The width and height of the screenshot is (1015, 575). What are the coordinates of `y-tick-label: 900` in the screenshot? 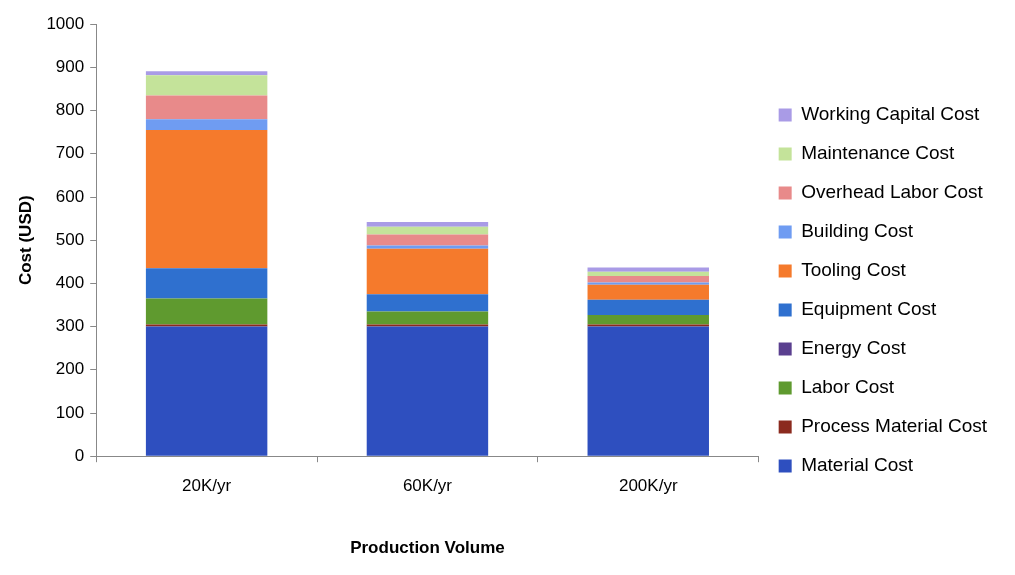 It's located at (70, 67).